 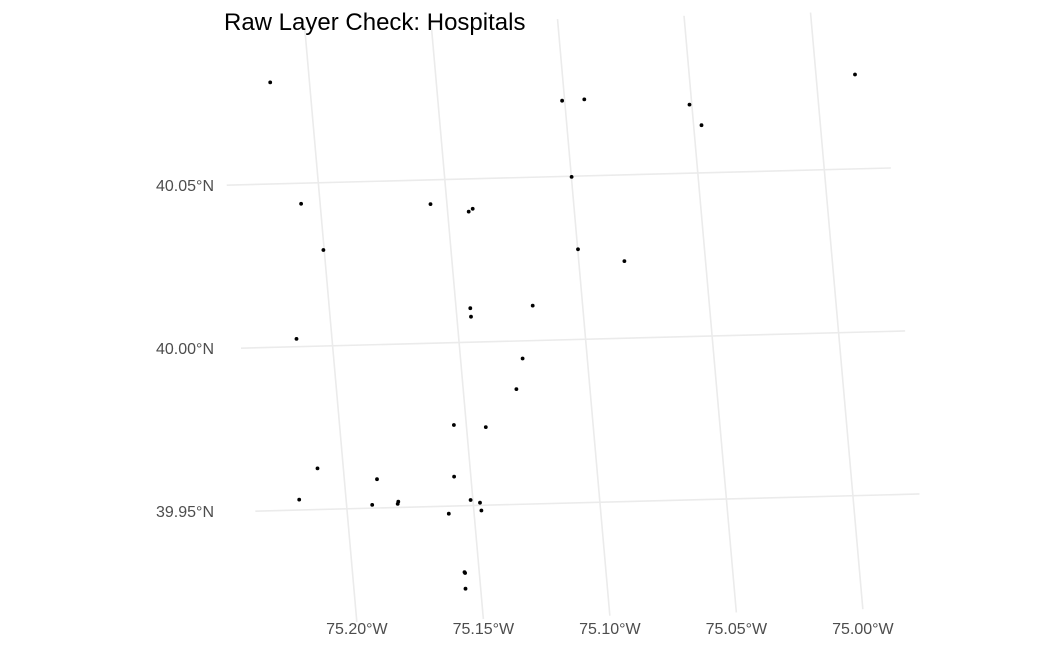 What do you see at coordinates (185, 186) in the screenshot?
I see `y-tick-label: 40.05°N` at bounding box center [185, 186].